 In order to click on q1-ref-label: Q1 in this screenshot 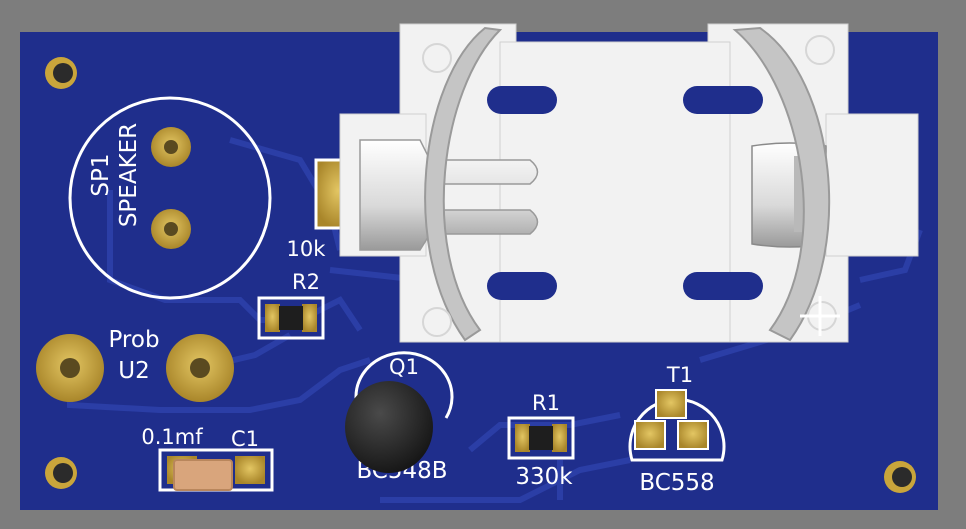, I will do `click(404, 367)`.